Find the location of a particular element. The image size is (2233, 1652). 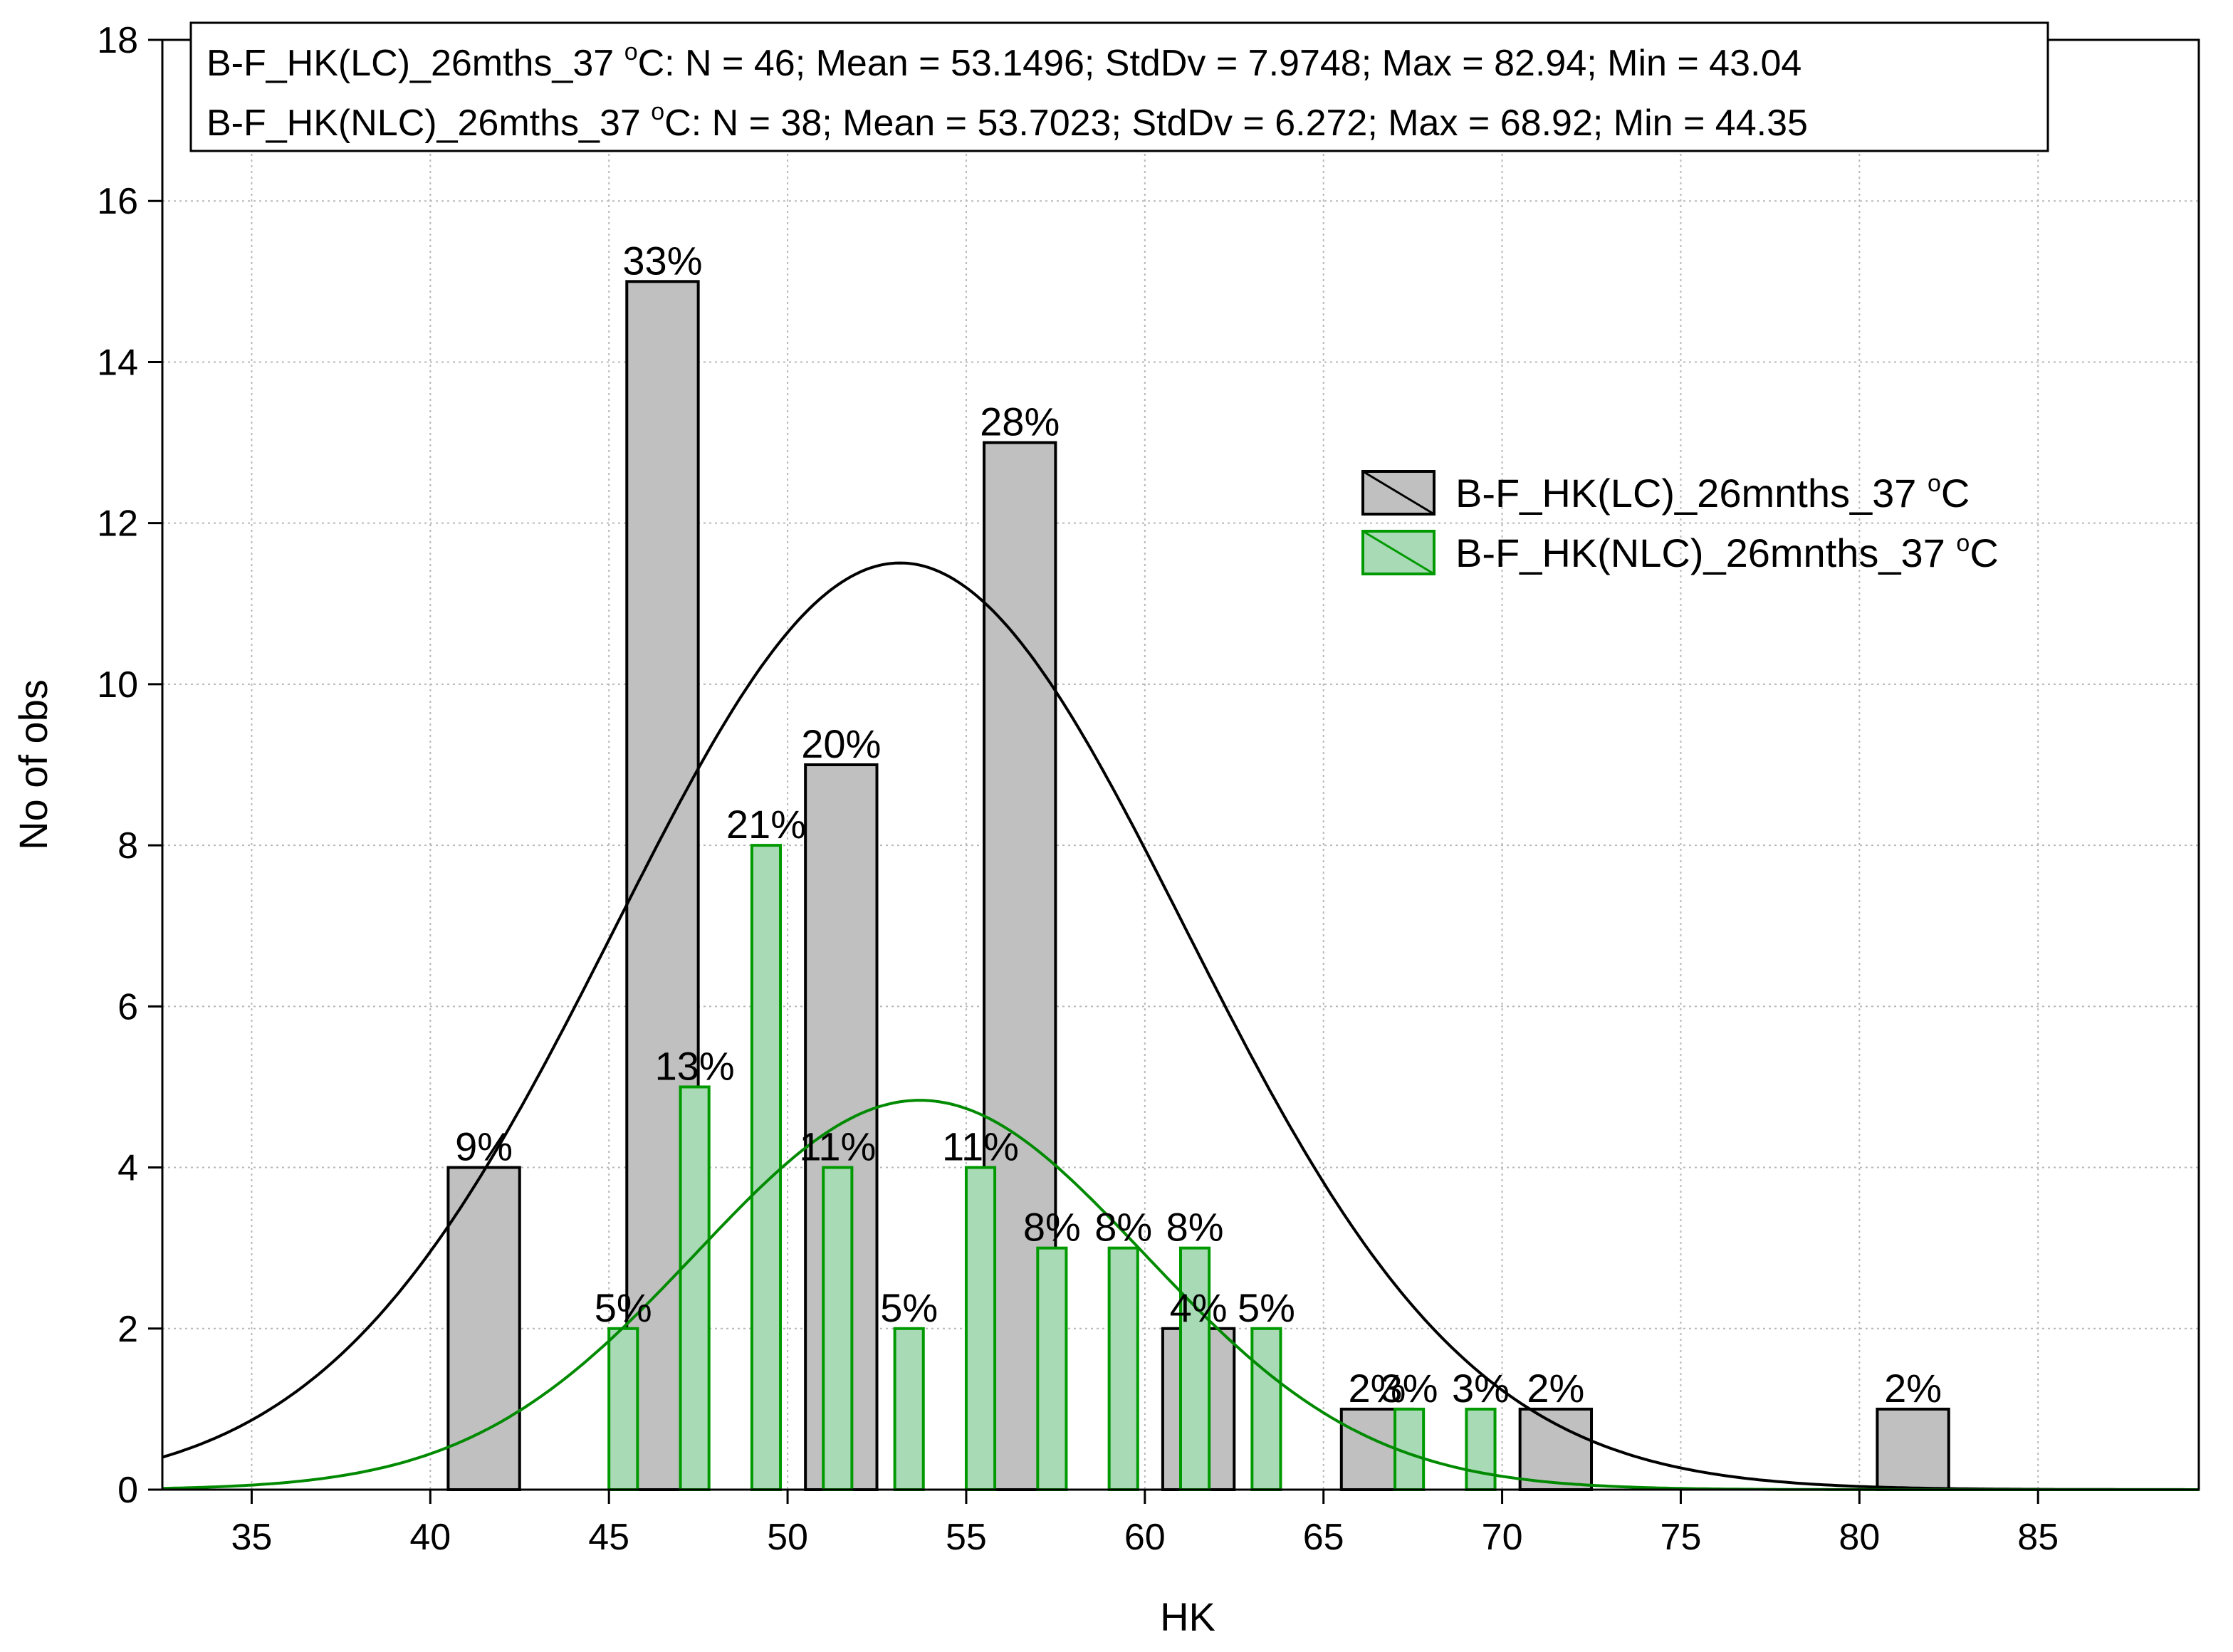

legend-series-name: B-F_HK(LC)_26mnths_37 is located at coordinates (1691, 494).